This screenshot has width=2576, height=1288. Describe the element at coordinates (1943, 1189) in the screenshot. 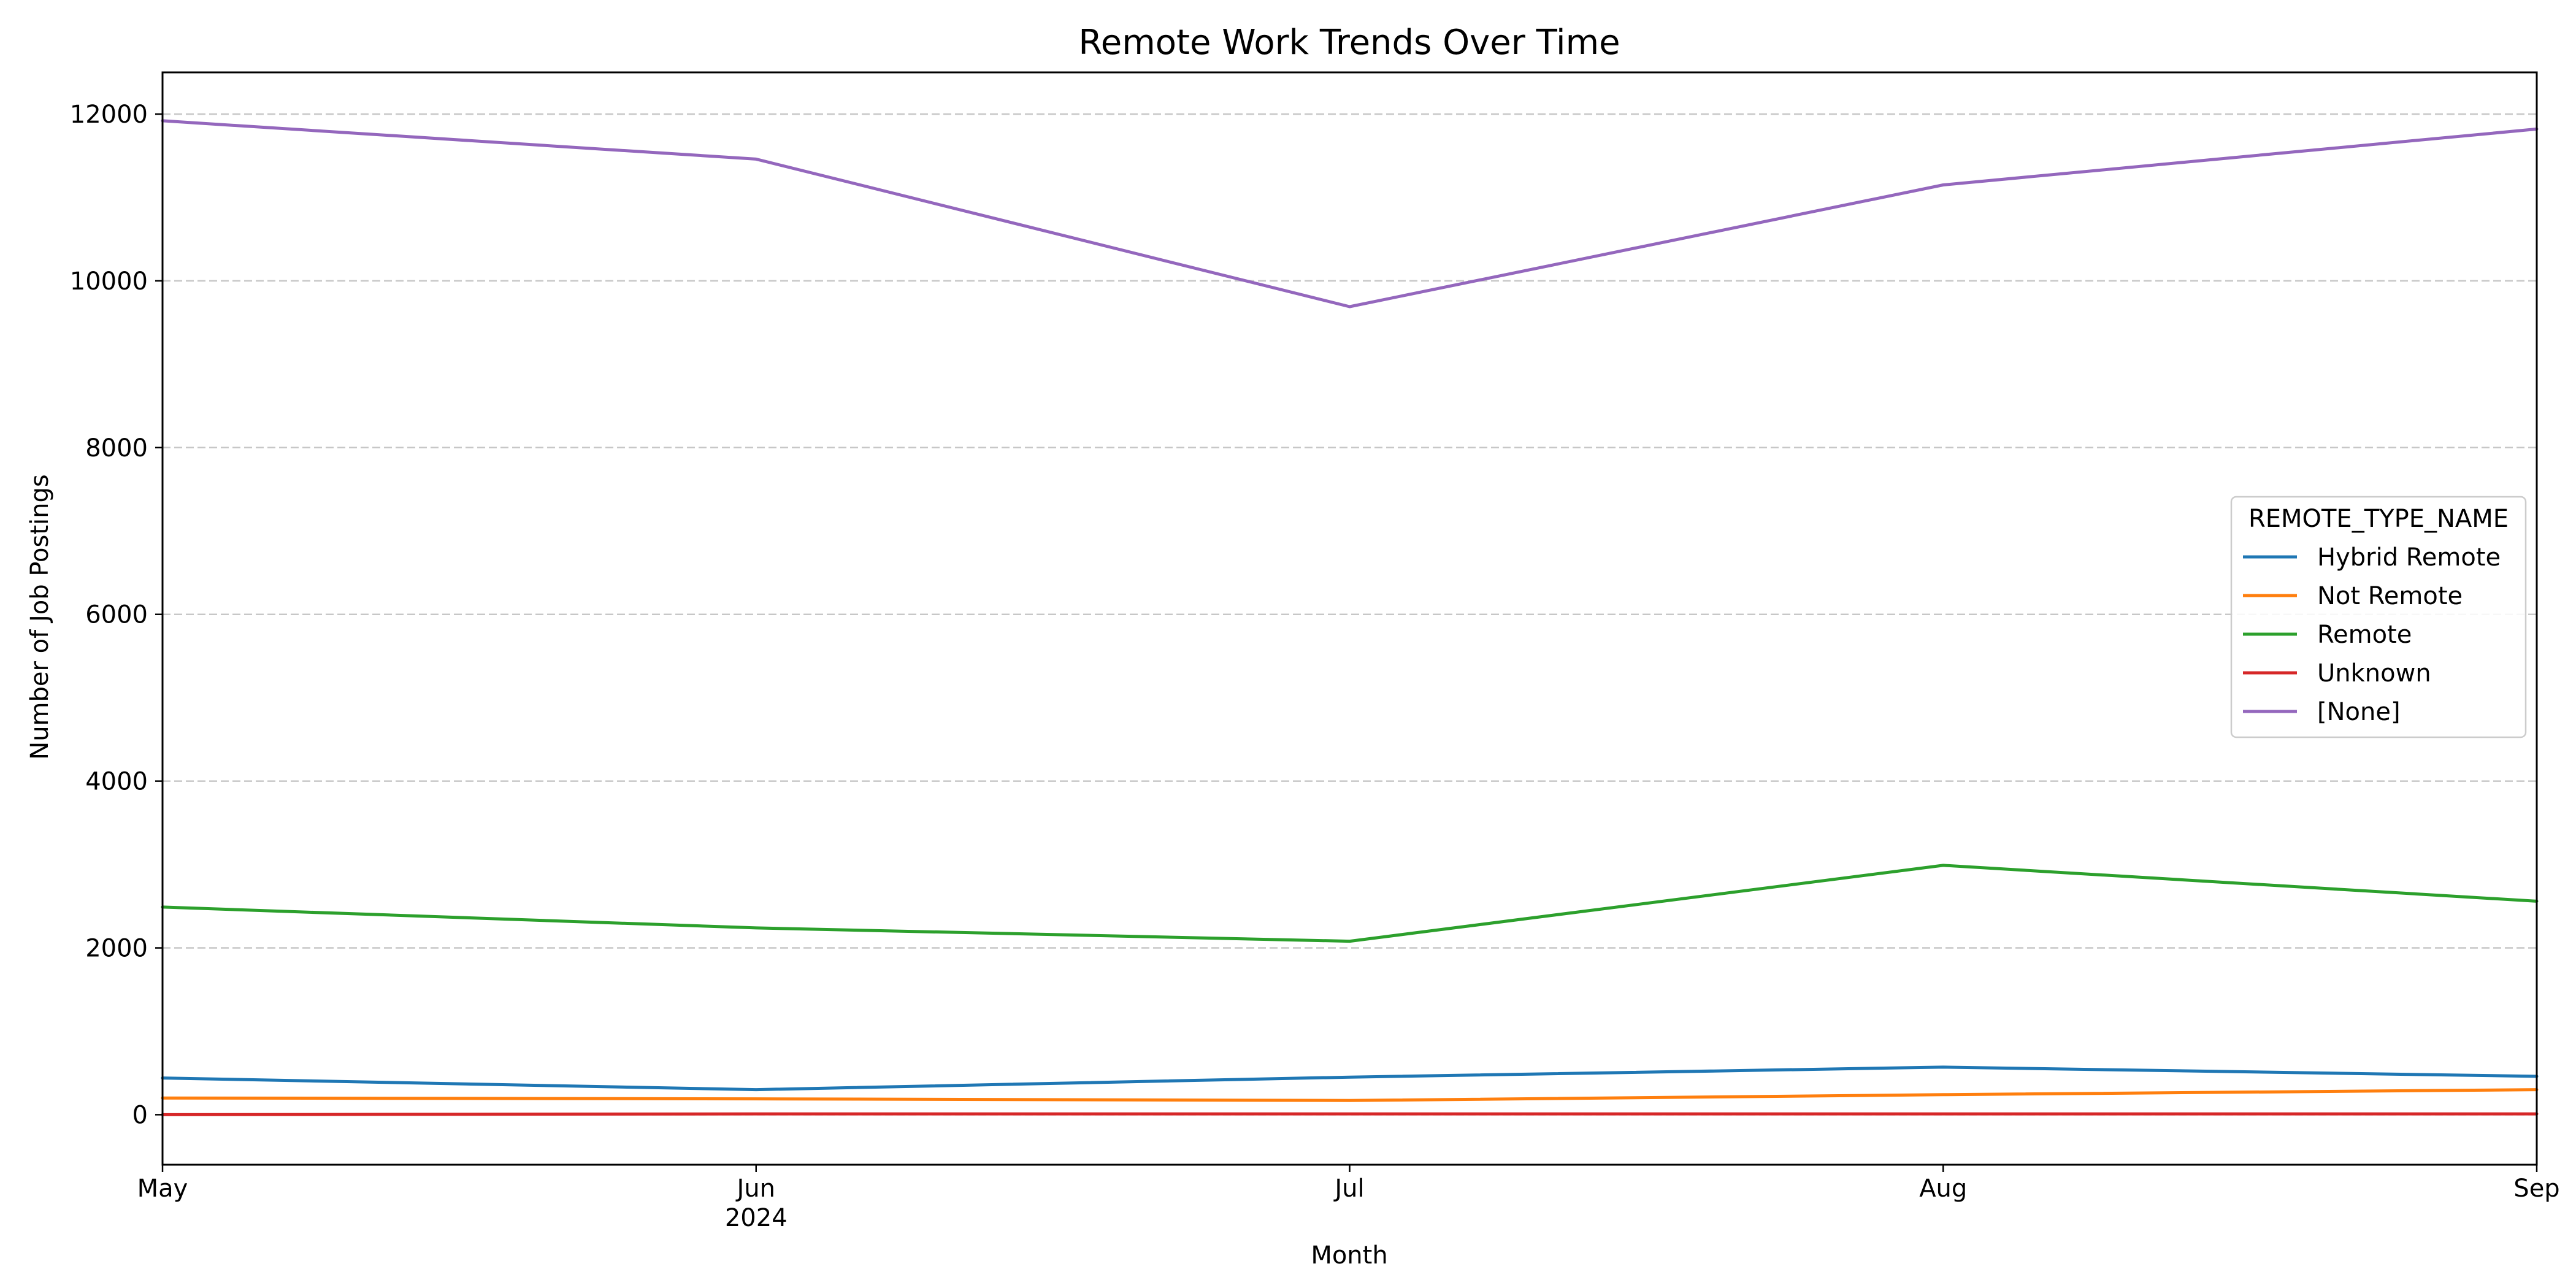

I see `x-tick-label: Aug` at that location.